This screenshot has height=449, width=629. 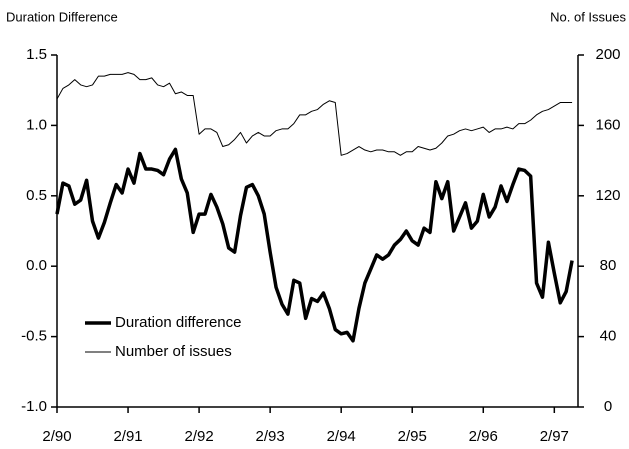 I want to click on x-tick-label: 2/91, so click(x=127, y=436).